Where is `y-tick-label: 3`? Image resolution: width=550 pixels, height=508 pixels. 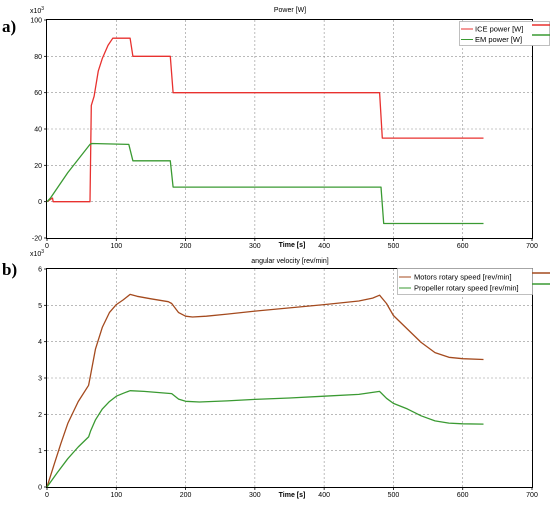 y-tick-label: 3 is located at coordinates (40, 379).